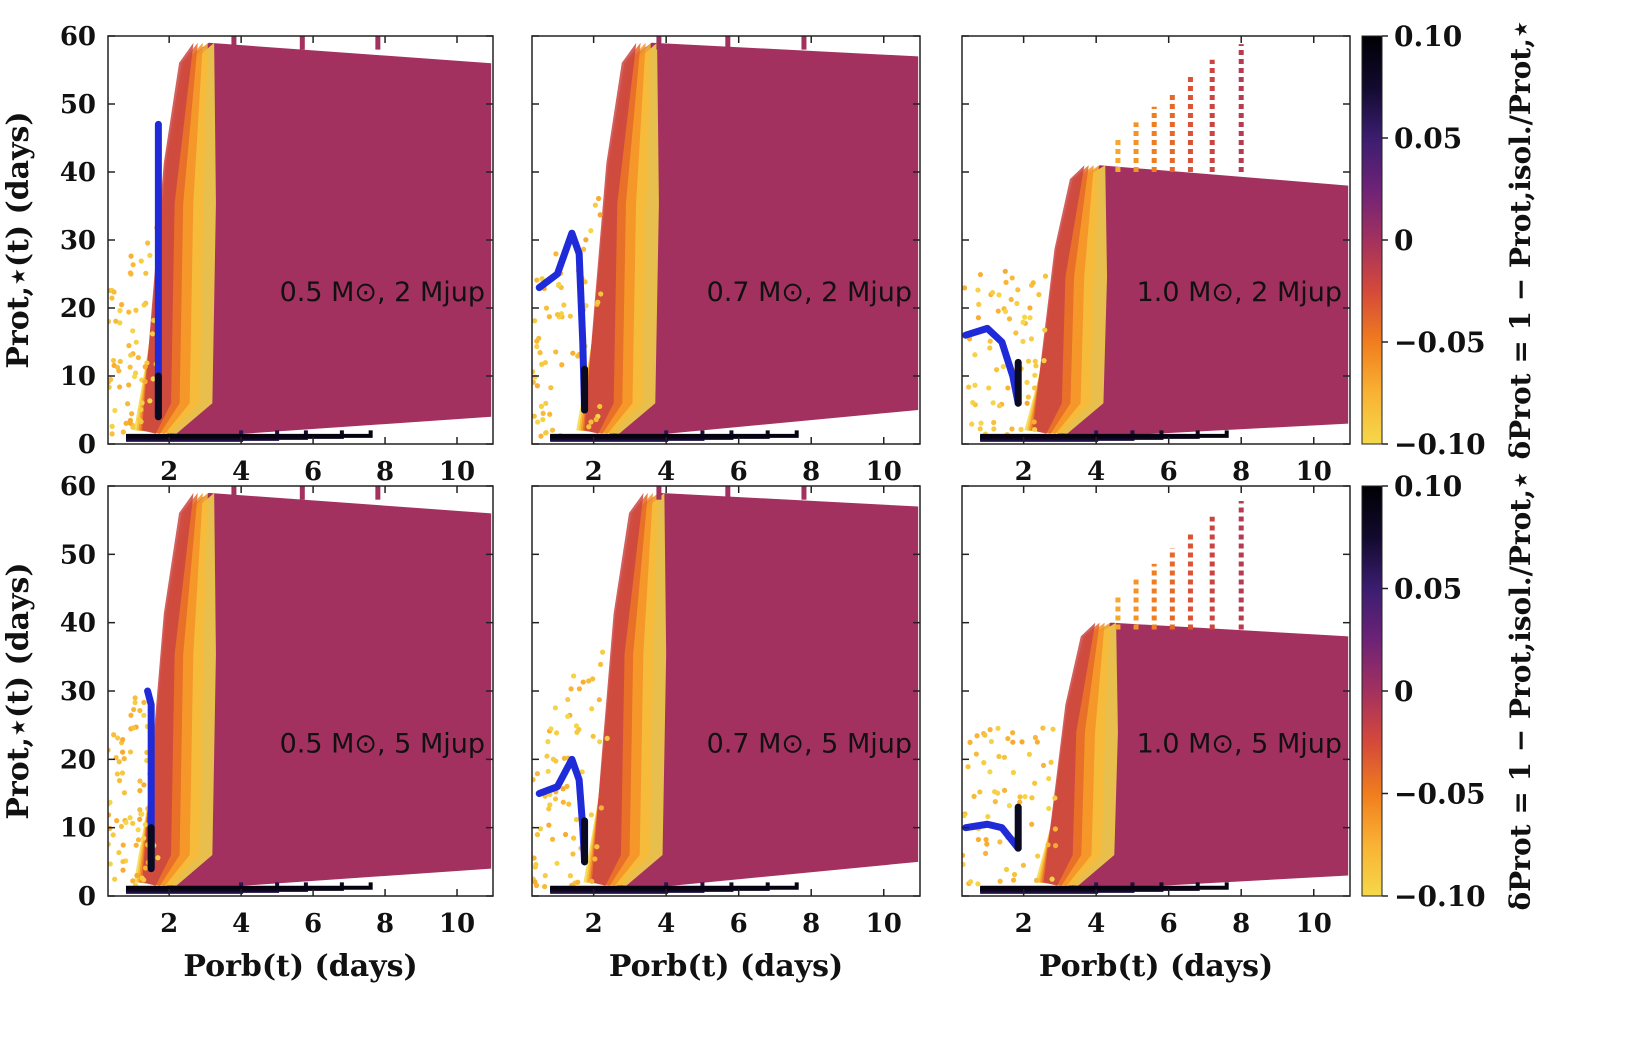 Image resolution: width=1650 pixels, height=1050 pixels. What do you see at coordinates (78, 487) in the screenshot?
I see `y-tick-label: 60` at bounding box center [78, 487].